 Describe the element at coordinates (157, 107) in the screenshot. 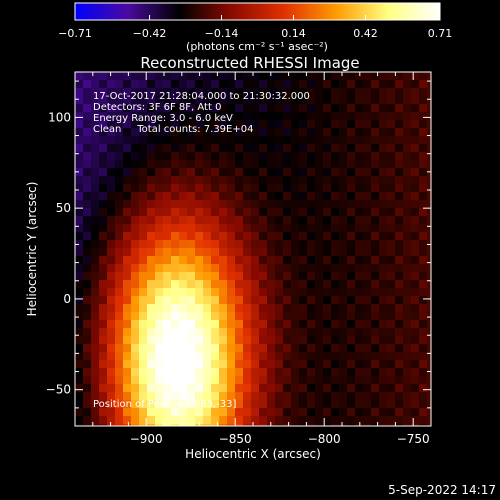

I see `detectors-annotation: Detectors: 3F 6F 8F, Att 0` at that location.